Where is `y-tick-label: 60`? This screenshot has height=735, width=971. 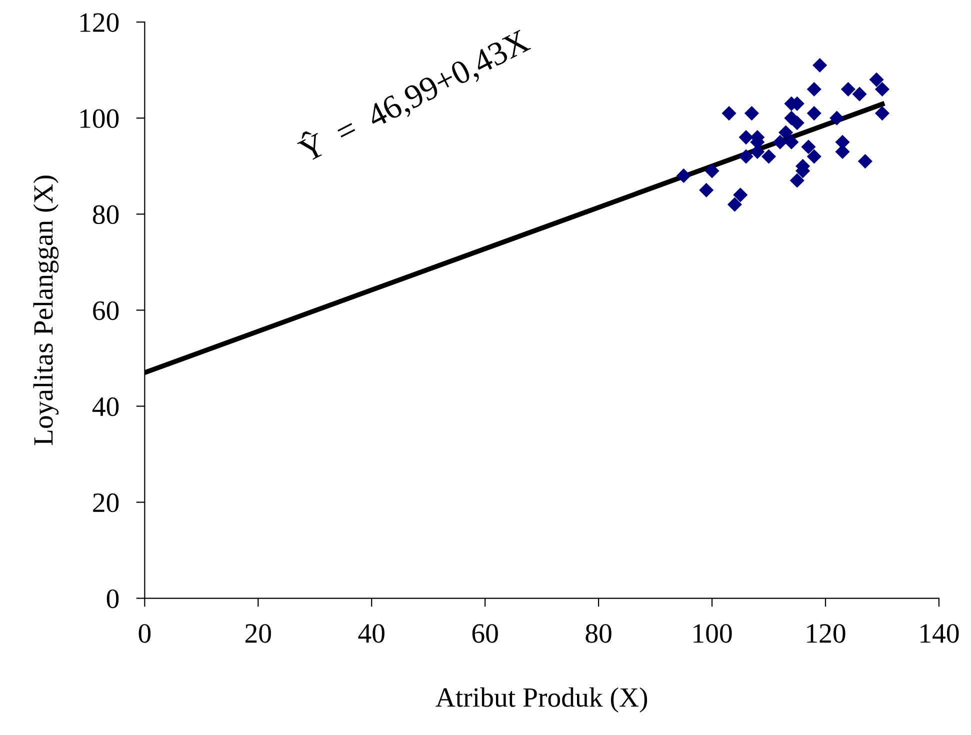 y-tick-label: 60 is located at coordinates (106, 310).